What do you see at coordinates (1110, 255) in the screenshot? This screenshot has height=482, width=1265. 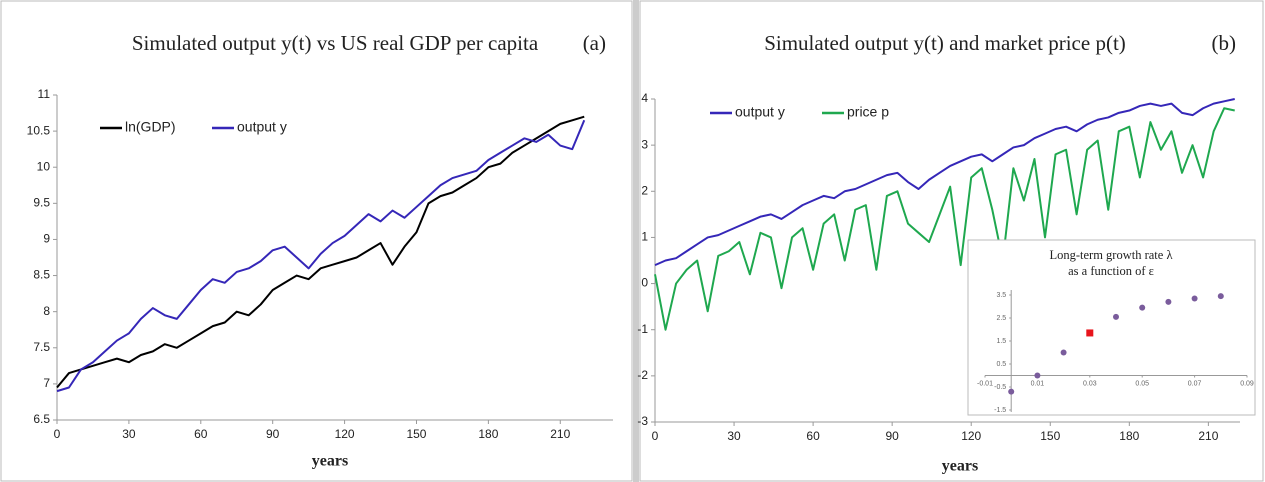 I see `inset-title: Long-term growth rate λ` at bounding box center [1110, 255].